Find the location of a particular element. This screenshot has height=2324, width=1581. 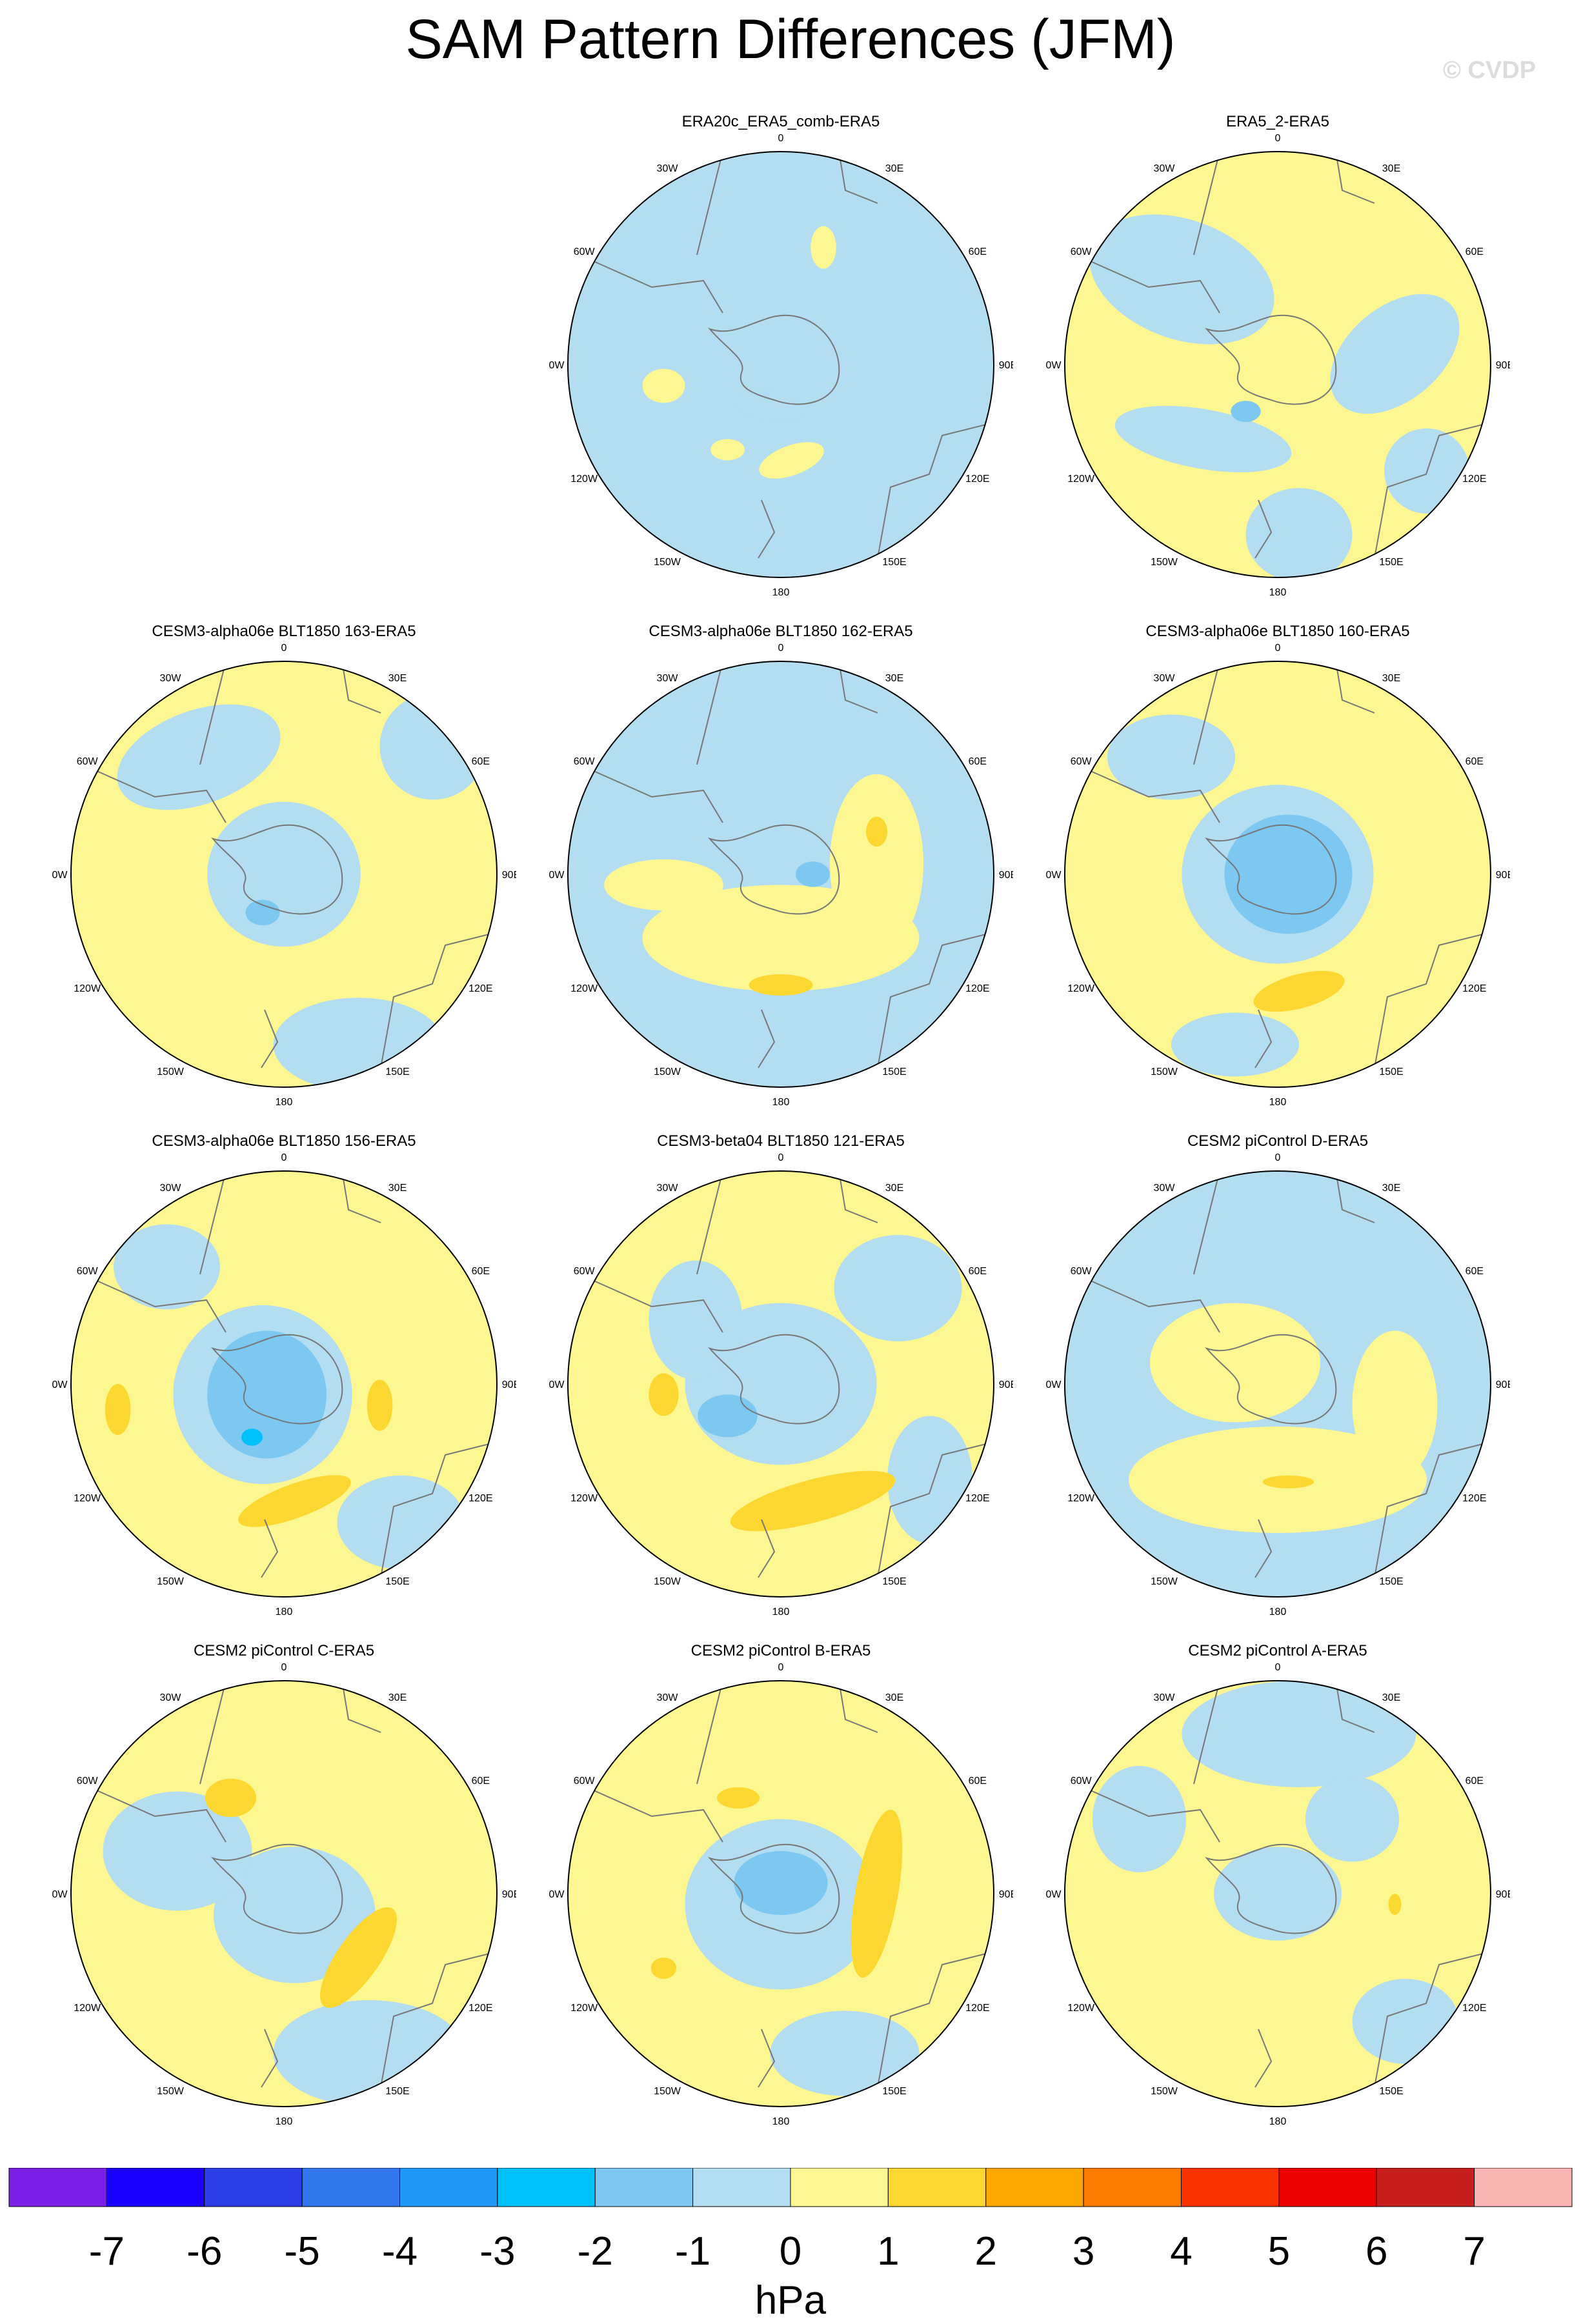

longitude-label: 90W is located at coordinates (1053, 365).